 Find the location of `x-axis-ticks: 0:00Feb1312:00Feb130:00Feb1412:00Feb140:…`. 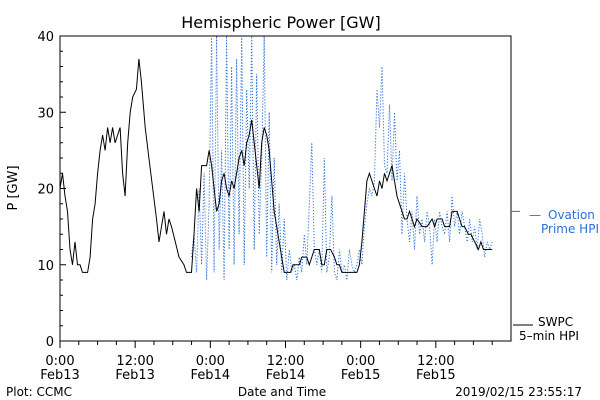

x-axis-ticks: 0:00Feb1312:00Feb130:00Feb1412:00Feb140:… is located at coordinates (266, 362).